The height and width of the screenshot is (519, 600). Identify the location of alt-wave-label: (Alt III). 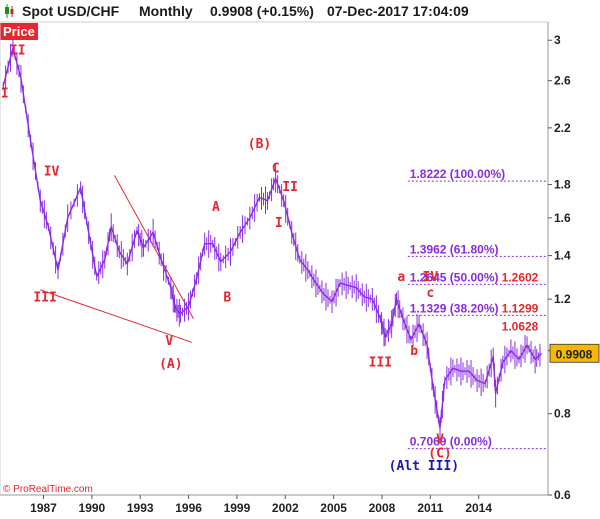
(424, 466).